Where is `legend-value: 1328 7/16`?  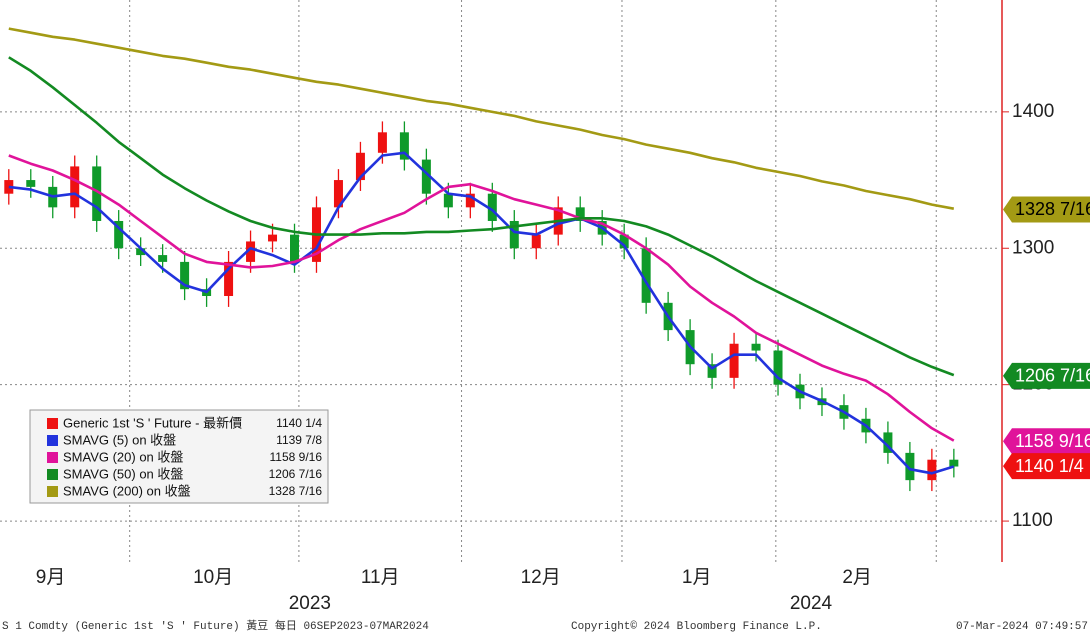 legend-value: 1328 7/16 is located at coordinates (296, 491).